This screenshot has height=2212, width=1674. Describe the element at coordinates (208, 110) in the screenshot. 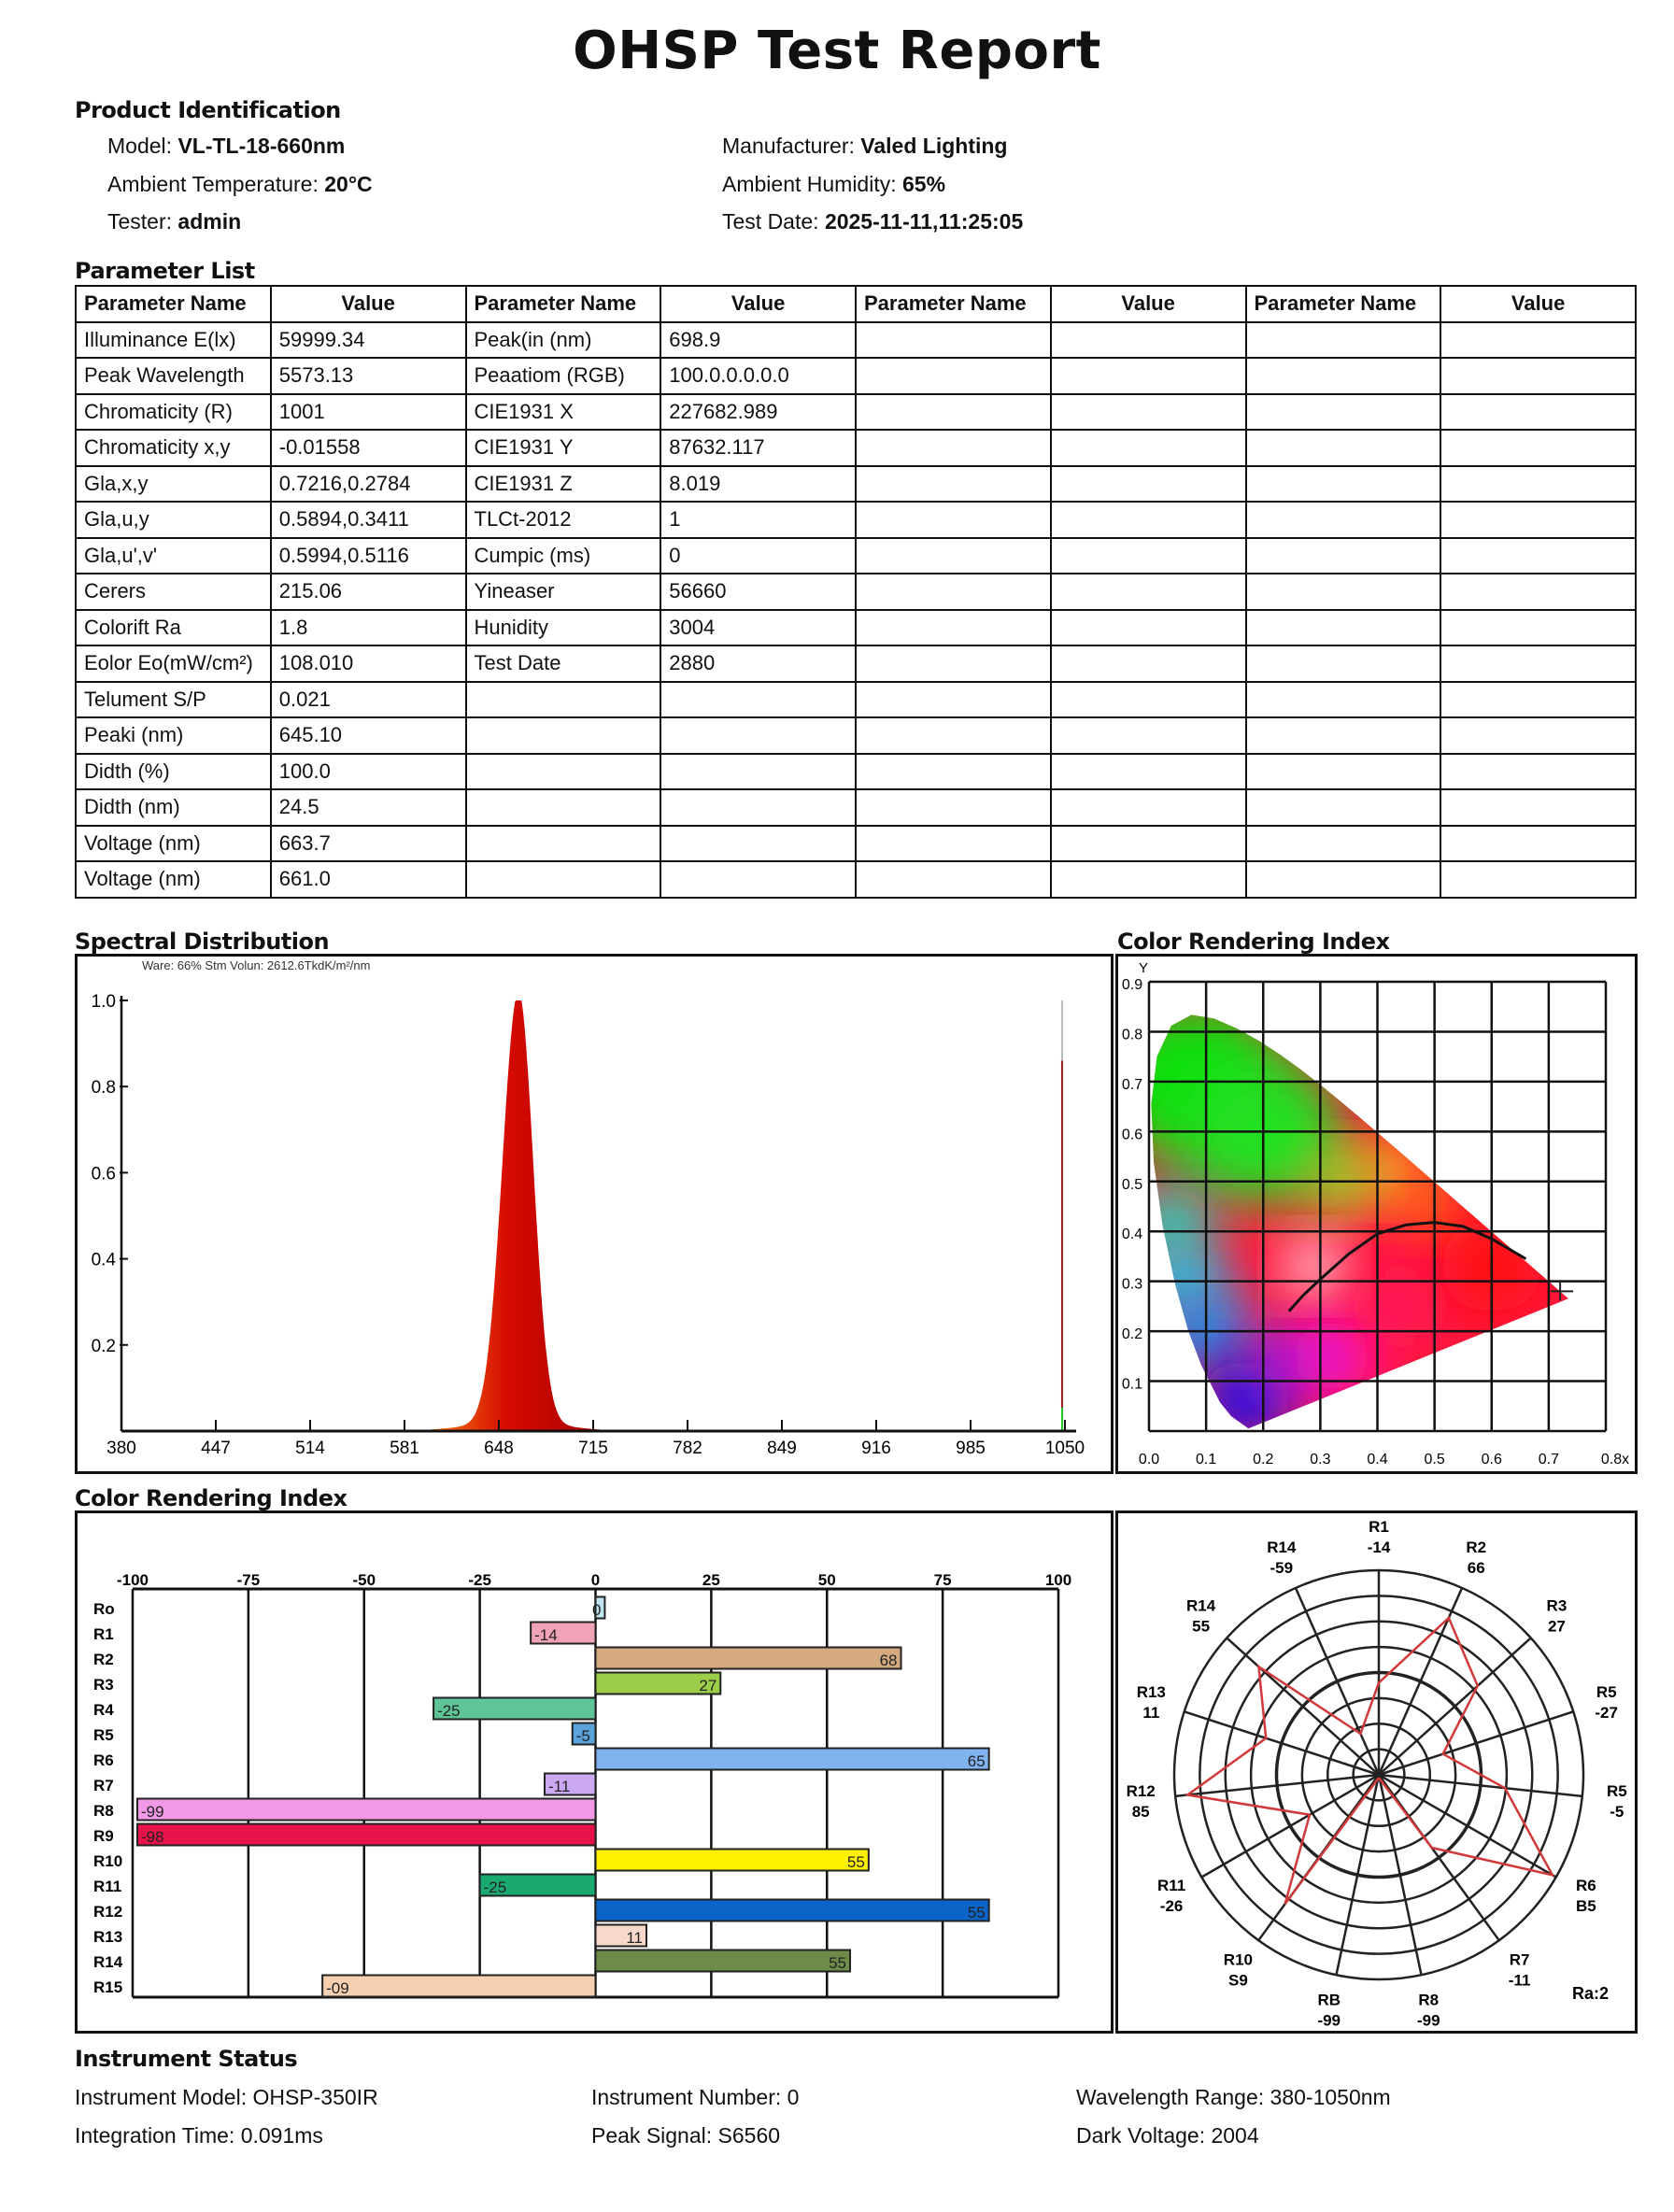

I see `product-identification-heading: Product Identification` at that location.